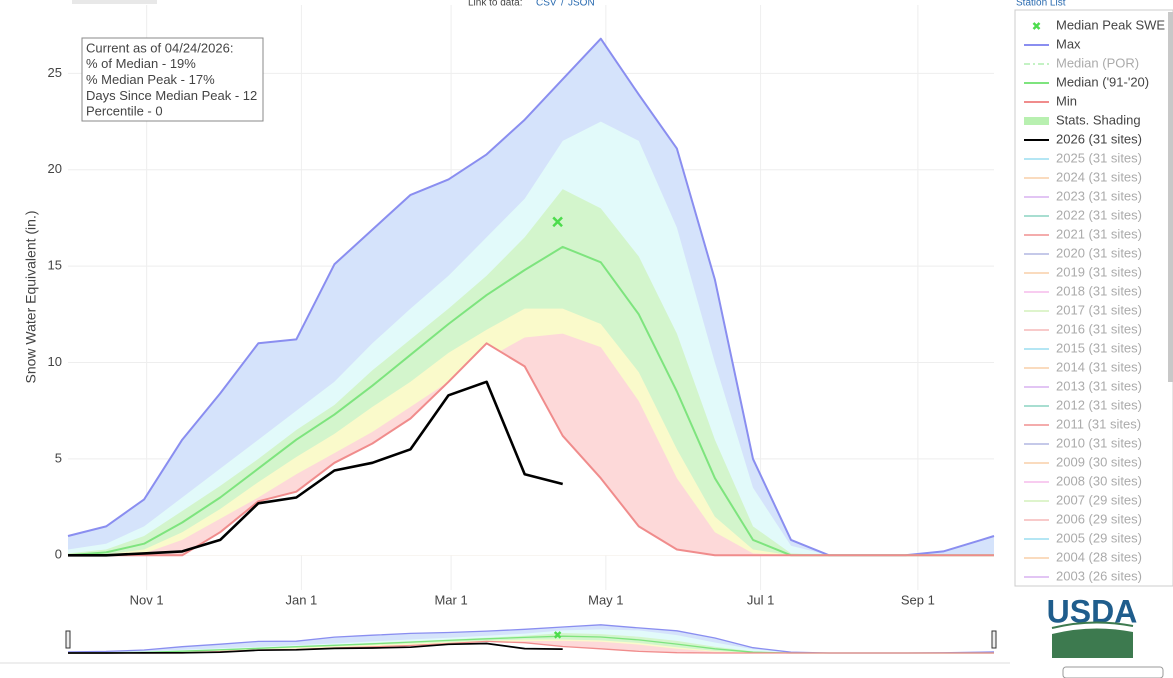 The image size is (1173, 678). I want to click on range-handle-left, so click(68, 639).